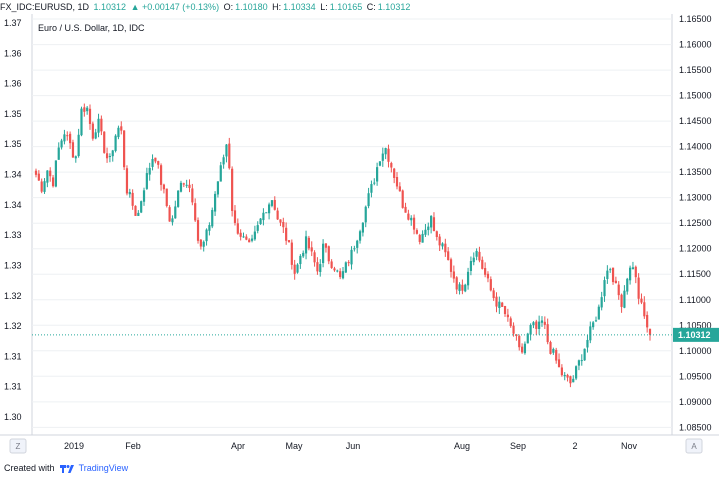  I want to click on left-axis-tick-label: 1.33, so click(13, 235).